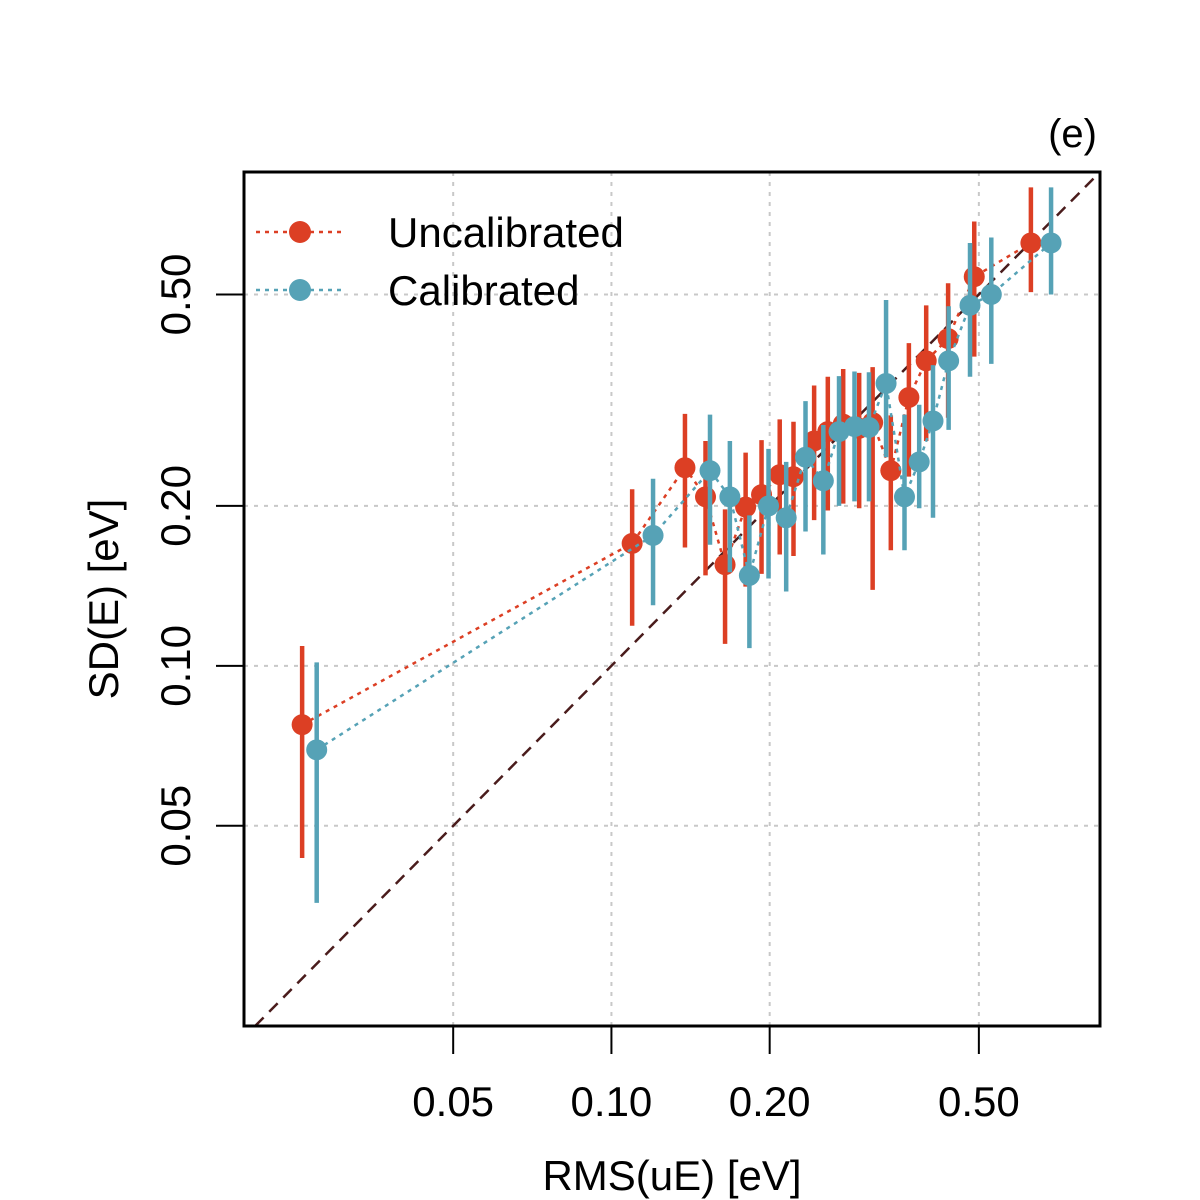  What do you see at coordinates (440, 261) in the screenshot?
I see `legend: Uncalibrated Calibrated` at bounding box center [440, 261].